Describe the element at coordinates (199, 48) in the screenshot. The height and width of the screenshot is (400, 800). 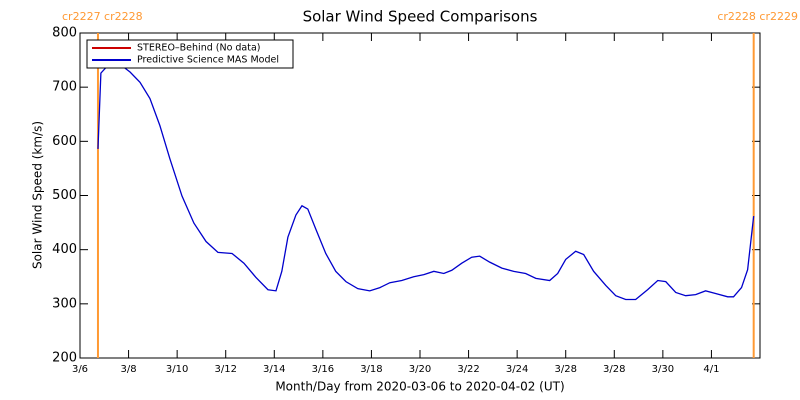
I see `legend-label: STEREO–Behind (No data)` at that location.